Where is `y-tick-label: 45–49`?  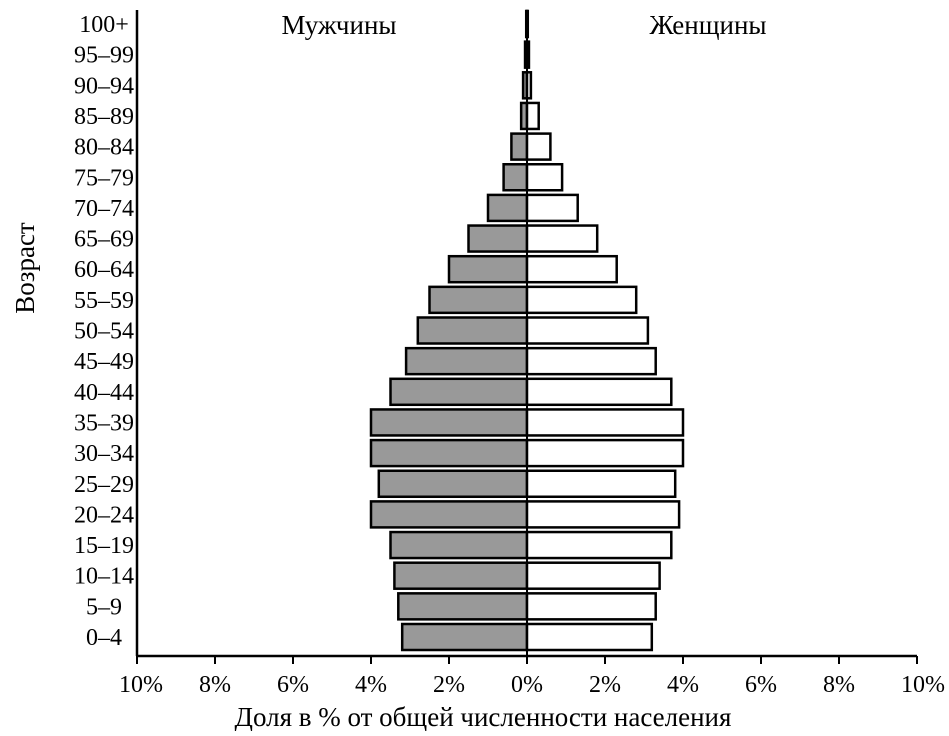
y-tick-label: 45–49 is located at coordinates (104, 362).